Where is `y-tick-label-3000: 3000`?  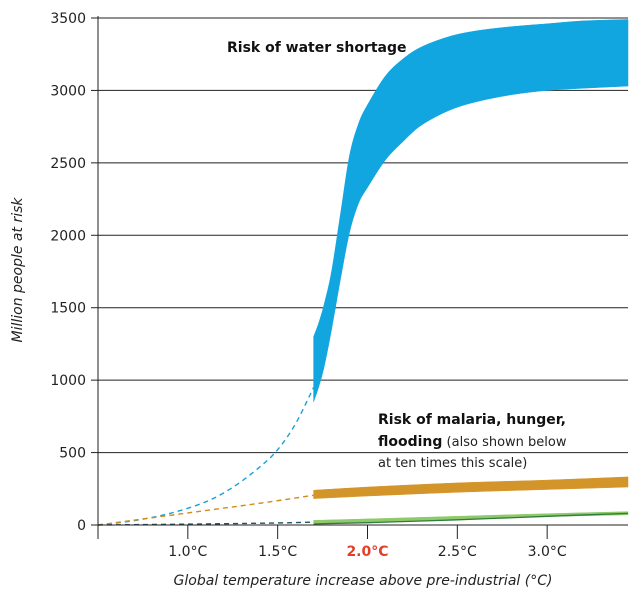 y-tick-label-3000: 3000 is located at coordinates (68, 91).